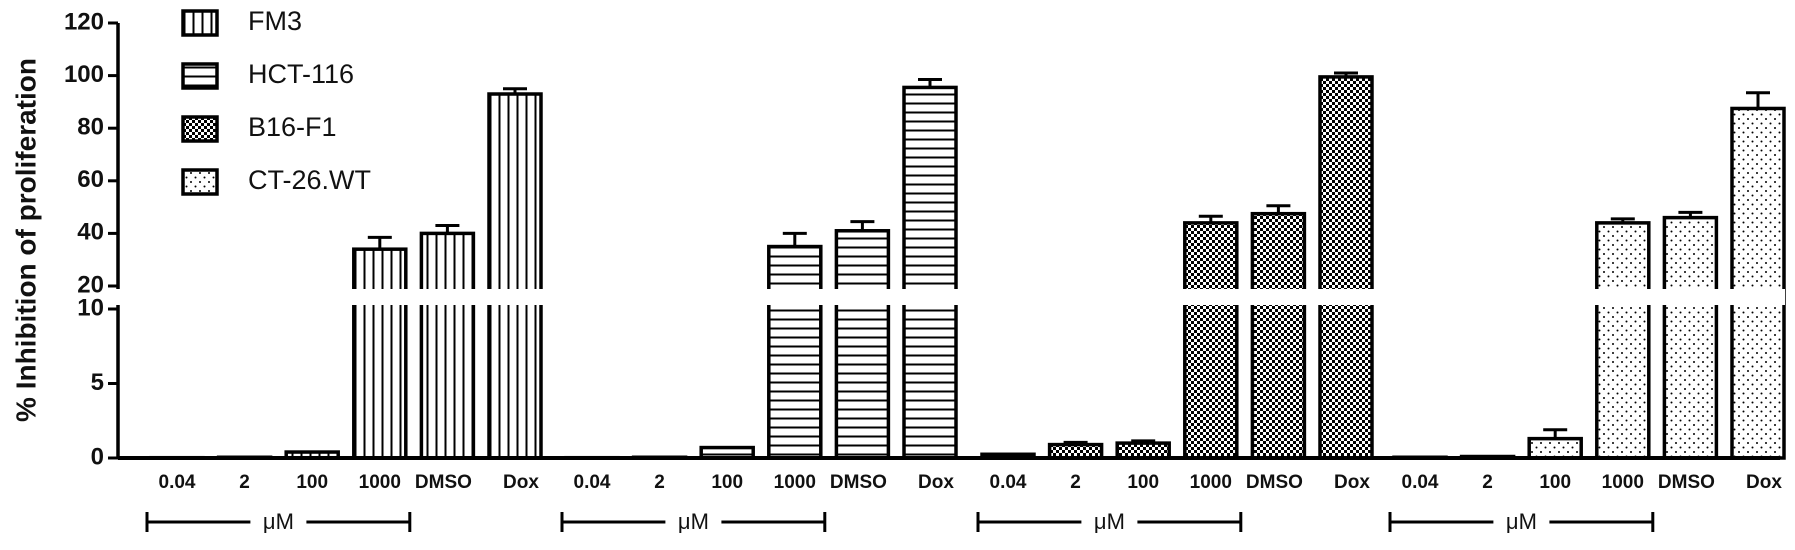 The width and height of the screenshot is (1795, 550). What do you see at coordinates (97, 456) in the screenshot?
I see `y-tick-label: 0` at bounding box center [97, 456].